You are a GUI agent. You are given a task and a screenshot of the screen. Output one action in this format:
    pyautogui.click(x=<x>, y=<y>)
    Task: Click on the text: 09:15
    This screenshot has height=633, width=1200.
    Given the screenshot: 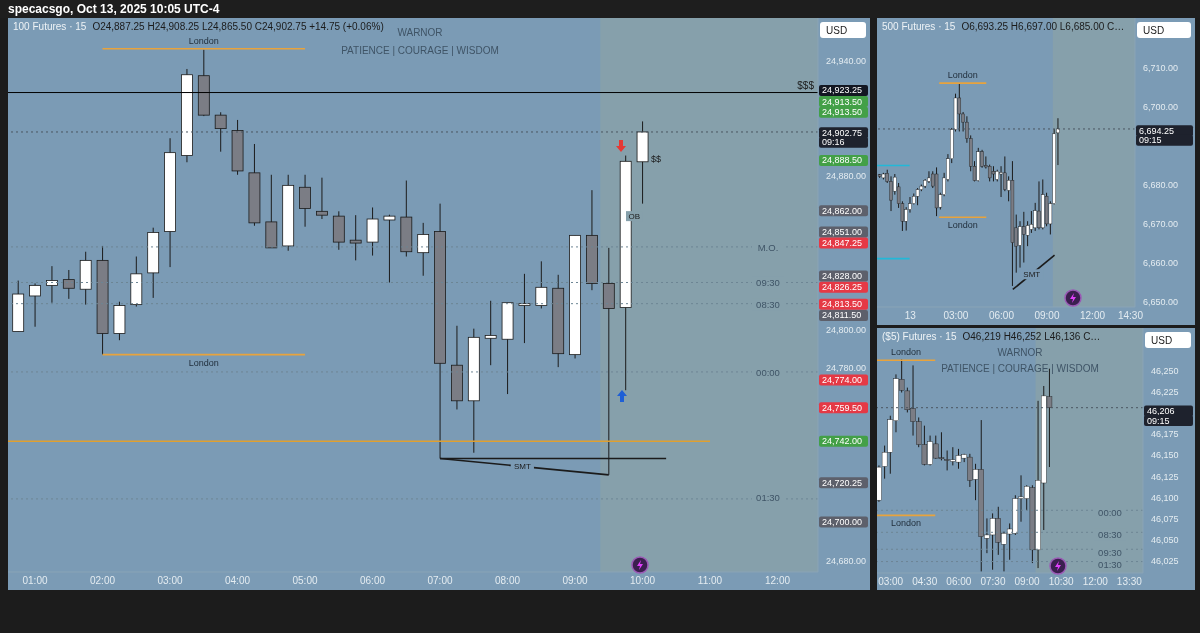 What is the action you would take?
    pyautogui.click(x=1158, y=420)
    